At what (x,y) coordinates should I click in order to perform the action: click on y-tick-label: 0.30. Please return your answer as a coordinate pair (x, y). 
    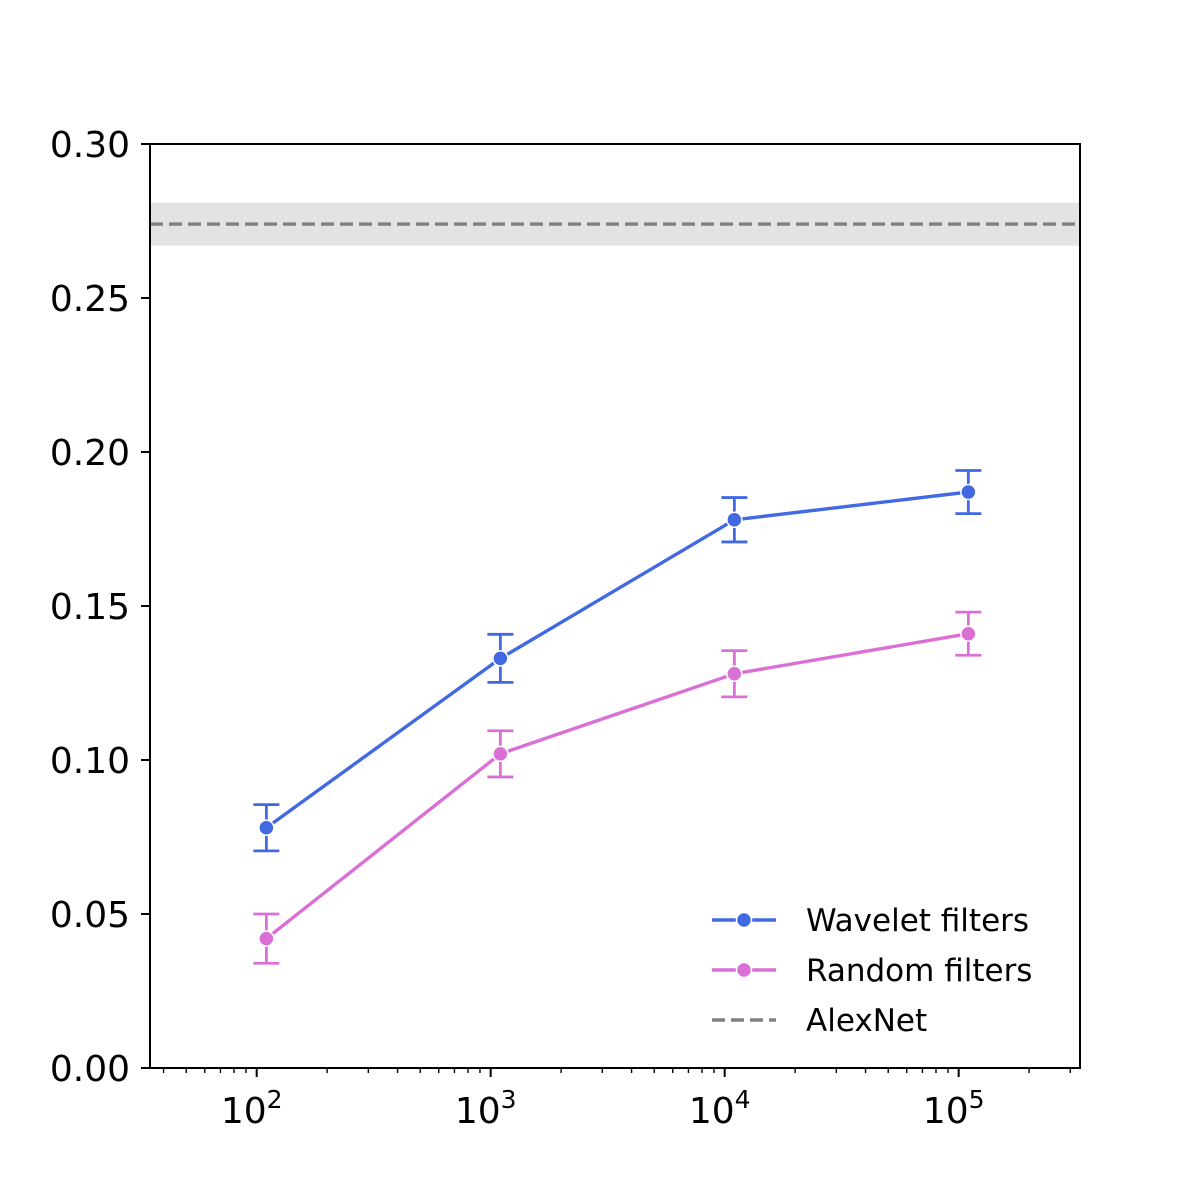
    Looking at the image, I should click on (90, 145).